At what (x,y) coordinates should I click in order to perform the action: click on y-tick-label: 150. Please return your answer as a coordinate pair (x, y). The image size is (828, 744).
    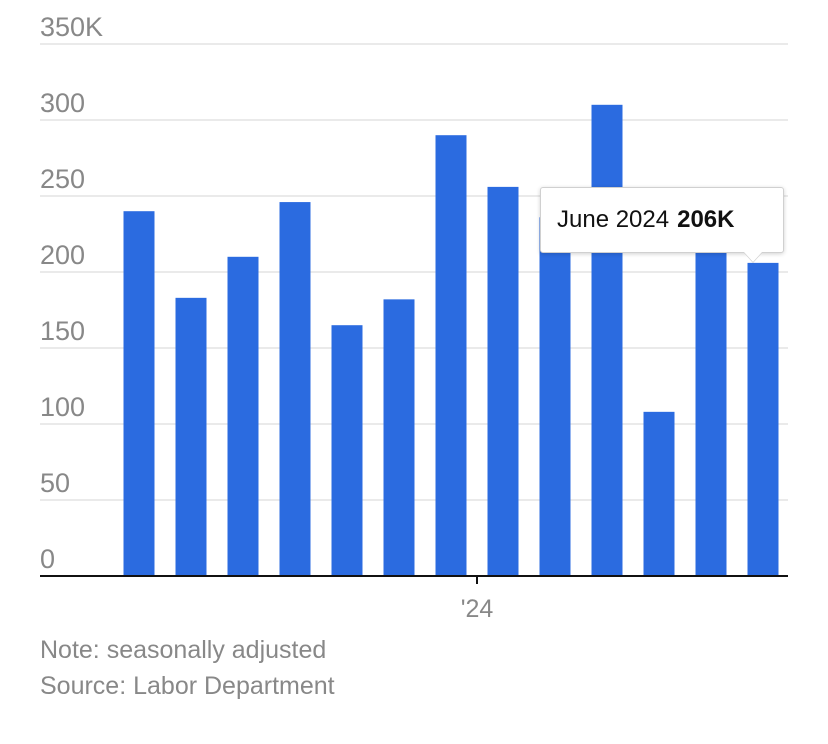
    Looking at the image, I should click on (62, 331).